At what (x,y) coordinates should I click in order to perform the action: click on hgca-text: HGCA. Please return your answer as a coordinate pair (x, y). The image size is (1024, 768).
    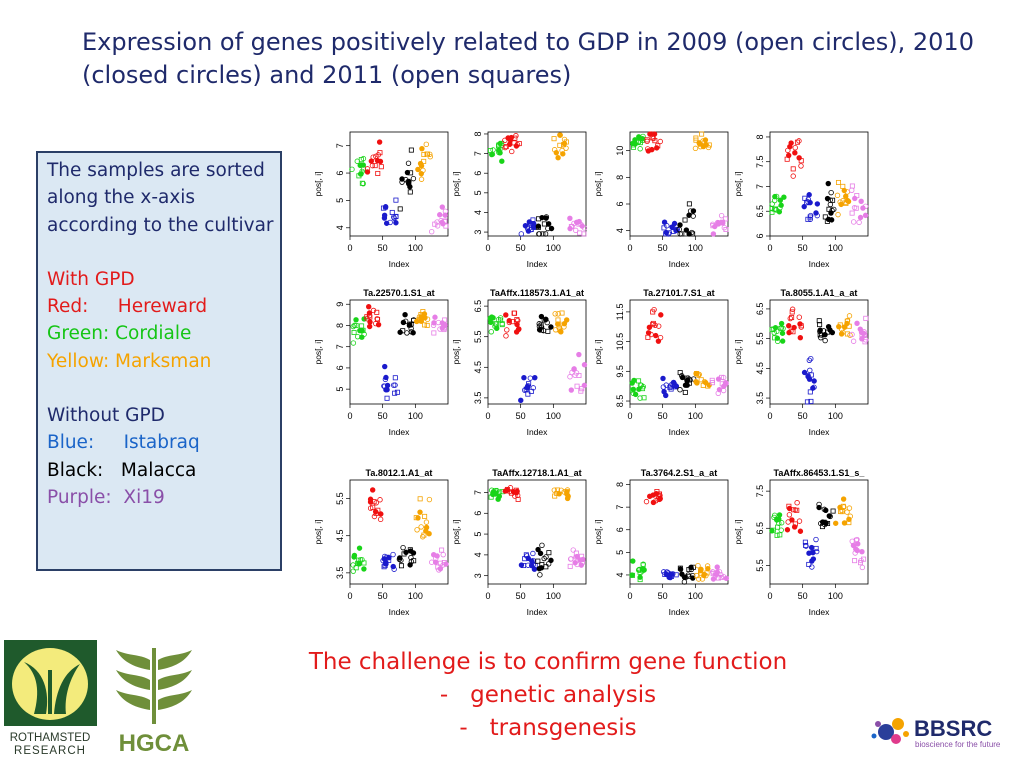
    Looking at the image, I should click on (154, 743).